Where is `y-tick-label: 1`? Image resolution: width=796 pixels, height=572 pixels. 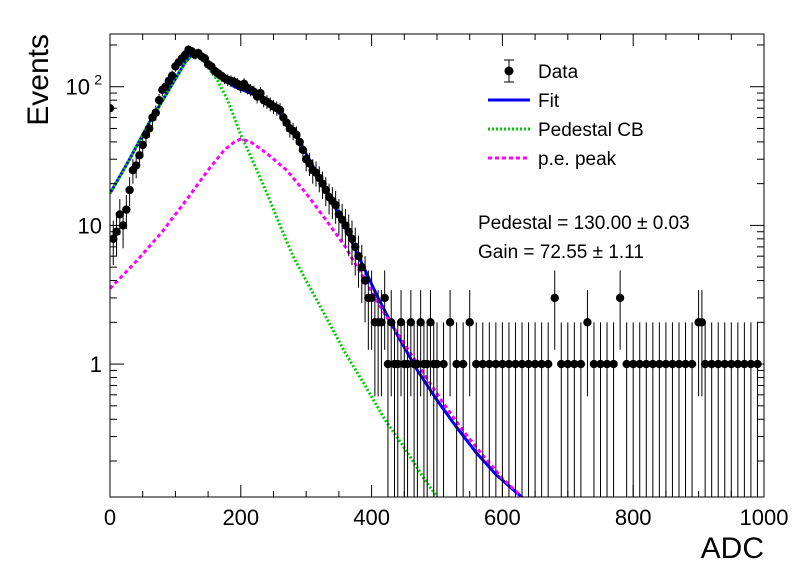
y-tick-label: 1 is located at coordinates (96, 364).